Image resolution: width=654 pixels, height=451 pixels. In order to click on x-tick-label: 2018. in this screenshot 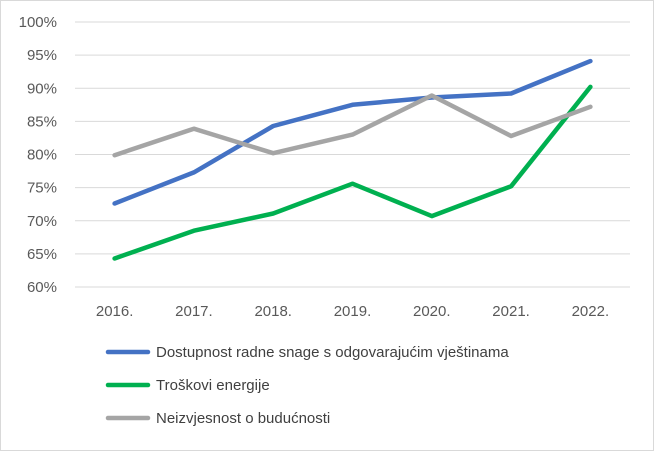, I will do `click(273, 311)`.